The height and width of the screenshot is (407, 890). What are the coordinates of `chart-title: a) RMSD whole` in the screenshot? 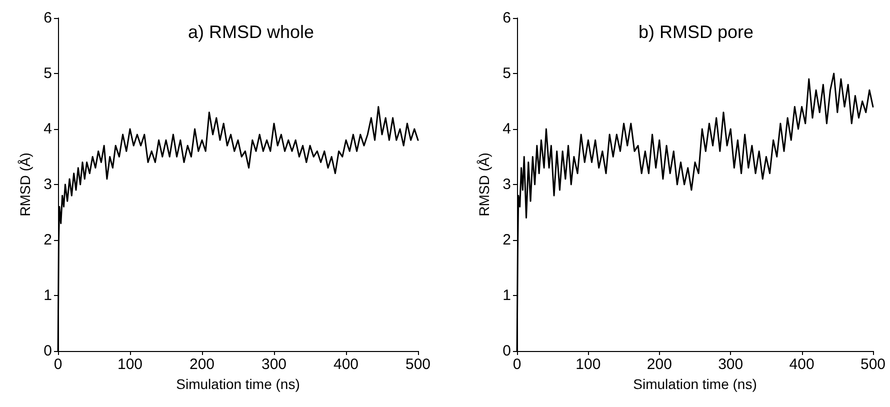 It's located at (251, 32).